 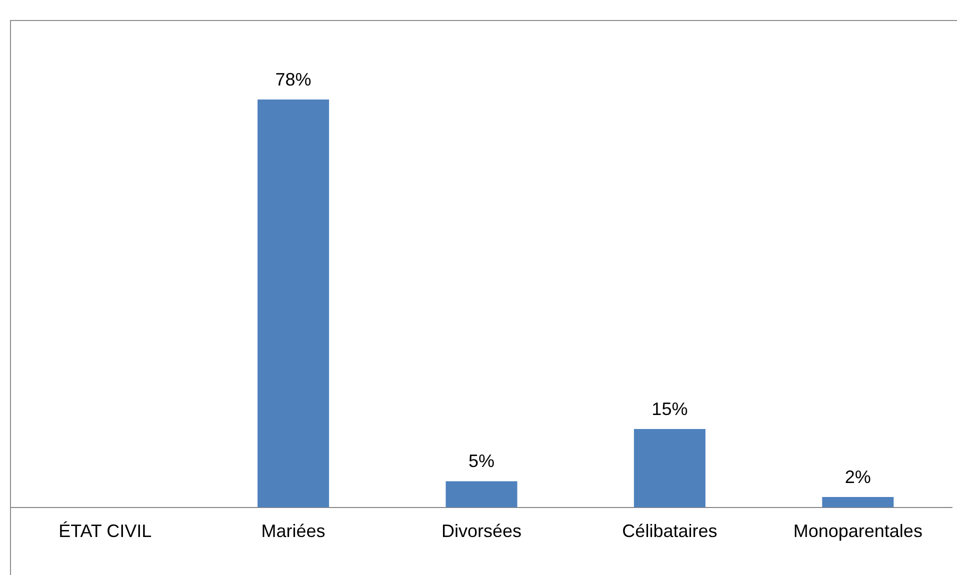 I want to click on data-label: 5%, so click(x=481, y=461).